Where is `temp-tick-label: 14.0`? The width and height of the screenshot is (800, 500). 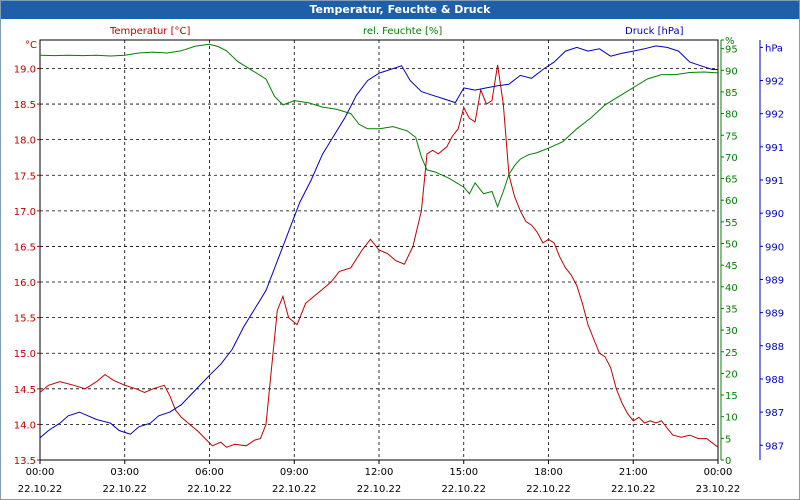
temp-tick-label: 14.0 is located at coordinates (25, 425).